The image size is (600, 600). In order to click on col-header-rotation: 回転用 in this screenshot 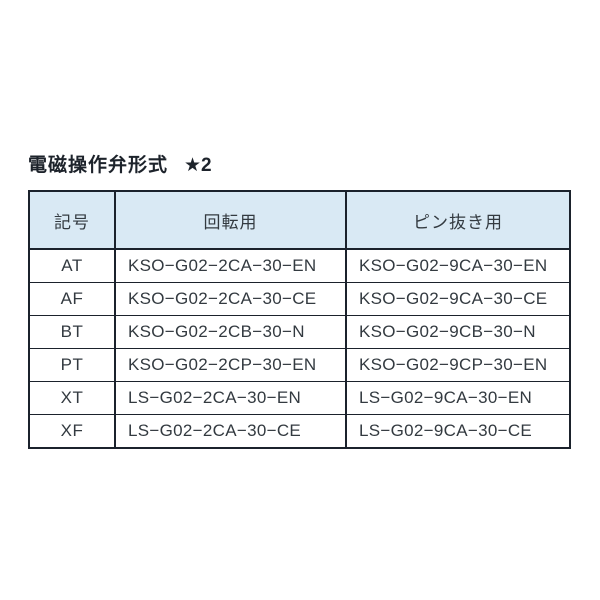, I will do `click(230, 220)`.